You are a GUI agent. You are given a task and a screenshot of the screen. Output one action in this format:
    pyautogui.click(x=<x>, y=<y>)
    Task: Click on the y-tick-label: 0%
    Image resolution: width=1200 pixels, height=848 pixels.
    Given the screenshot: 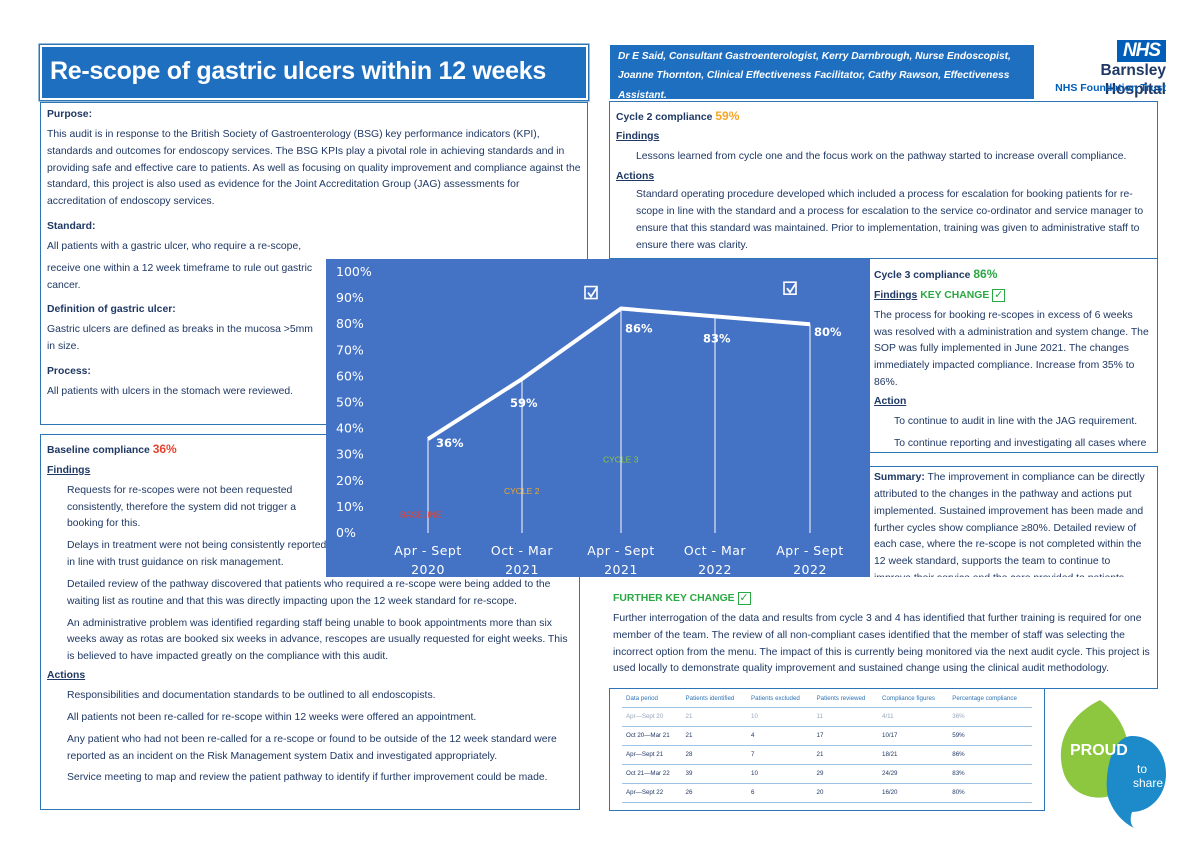 What is the action you would take?
    pyautogui.click(x=346, y=532)
    